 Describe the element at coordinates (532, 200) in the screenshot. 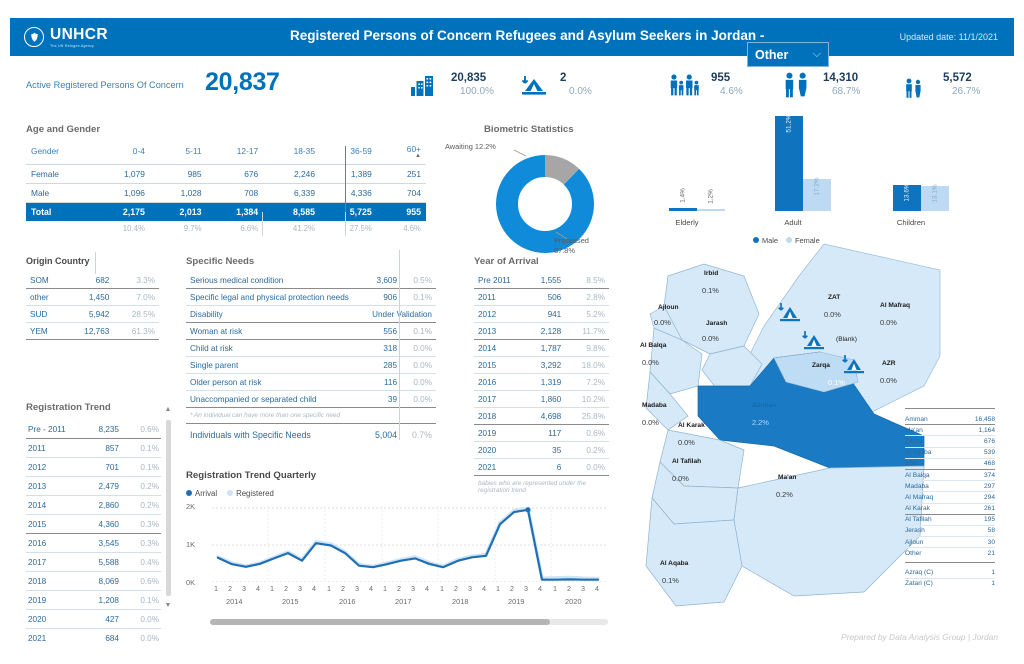

I see `biometric-donut-chart: Awaiting 12.2% Processed 87.8%` at that location.